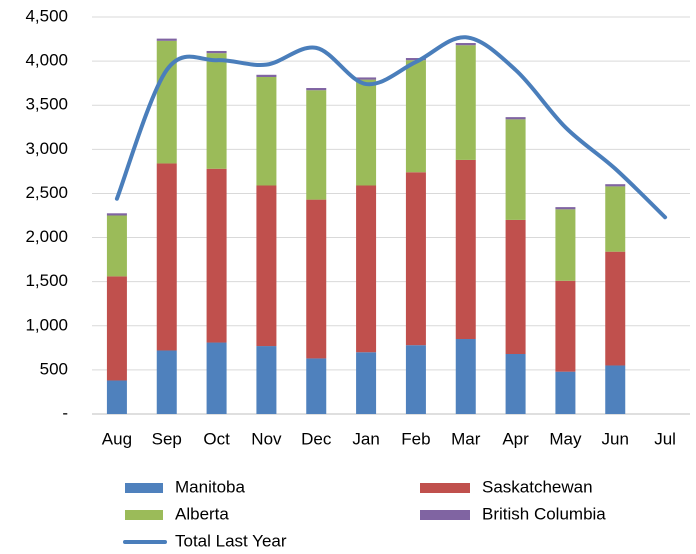 The height and width of the screenshot is (554, 696). I want to click on x-tick-label: Apr, so click(515, 438).